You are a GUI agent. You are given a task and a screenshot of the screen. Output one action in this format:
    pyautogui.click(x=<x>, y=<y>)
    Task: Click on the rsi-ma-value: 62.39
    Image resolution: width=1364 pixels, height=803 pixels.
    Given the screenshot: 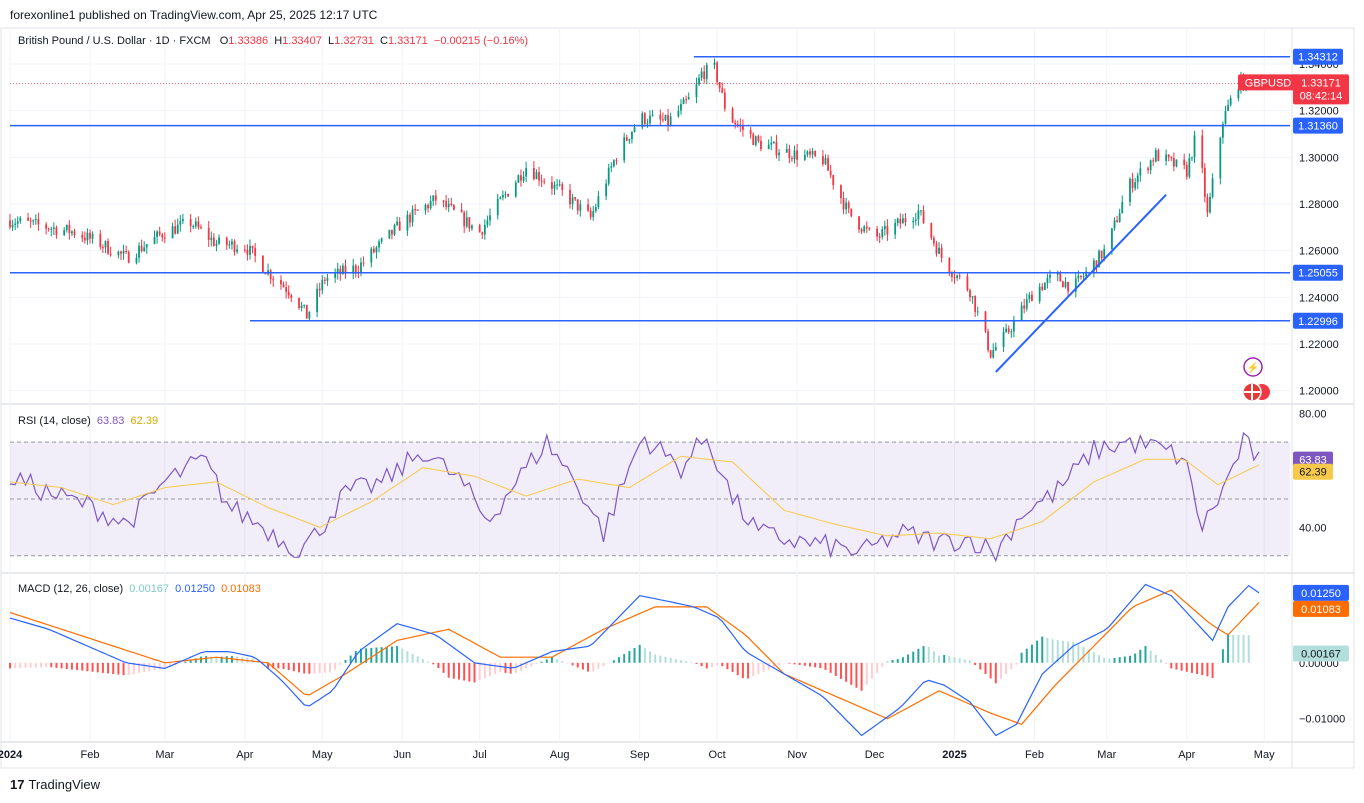 What is the action you would take?
    pyautogui.click(x=144, y=421)
    